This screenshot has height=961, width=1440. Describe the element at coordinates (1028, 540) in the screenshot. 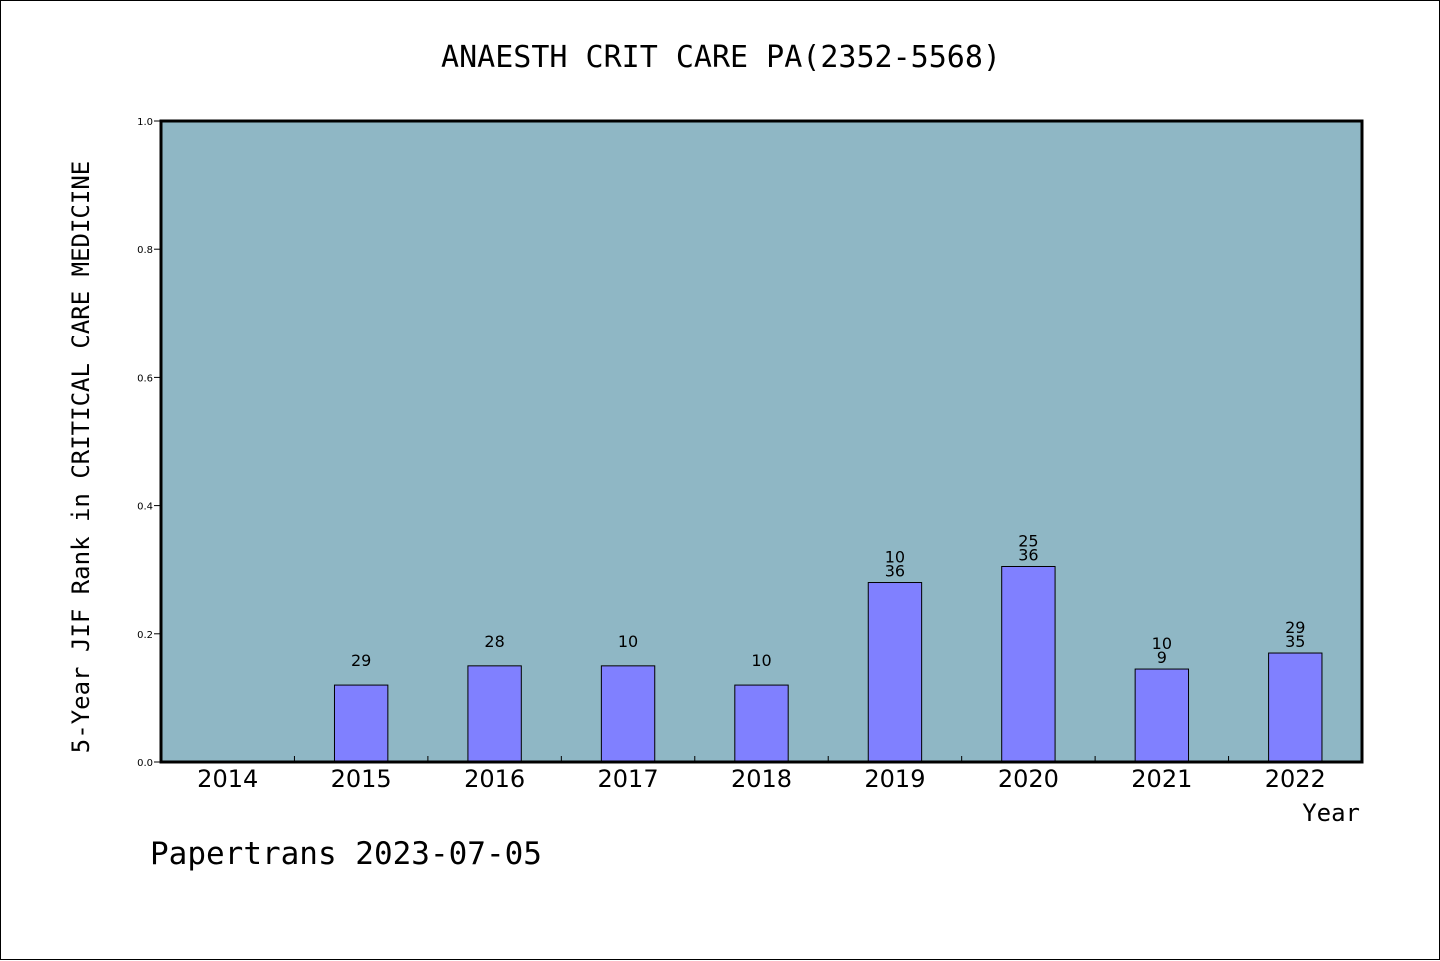

I see `bar-data-label: 25` at that location.